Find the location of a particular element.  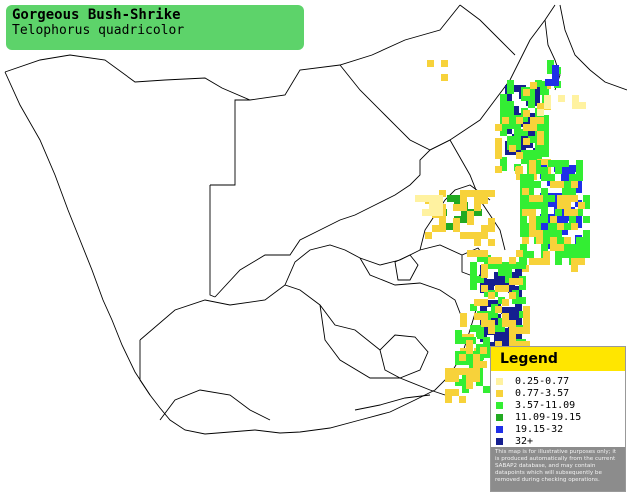

zimbabwe-north is located at coordinates (487, 30).